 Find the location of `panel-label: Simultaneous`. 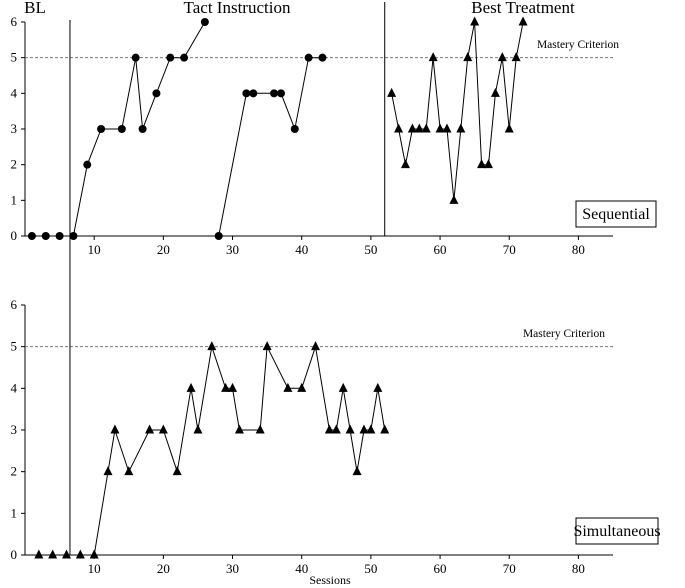

panel-label: Simultaneous is located at coordinates (616, 531).